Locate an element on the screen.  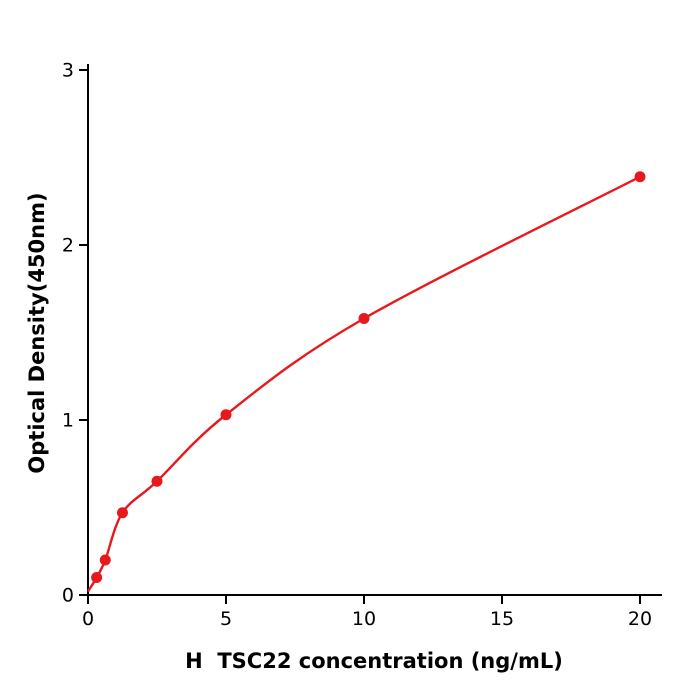
x-axis-title: H TSC22 concentration (ng/mL) is located at coordinates (374, 661).